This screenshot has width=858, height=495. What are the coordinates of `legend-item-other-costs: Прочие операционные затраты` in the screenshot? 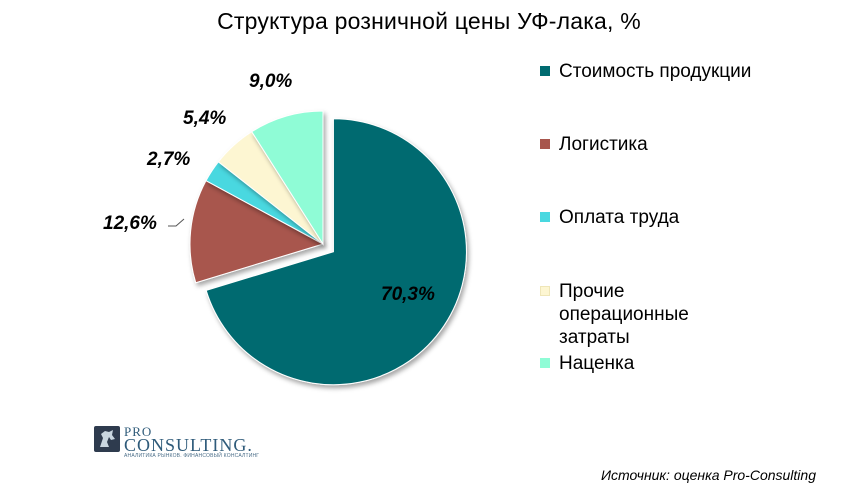 It's located at (624, 314).